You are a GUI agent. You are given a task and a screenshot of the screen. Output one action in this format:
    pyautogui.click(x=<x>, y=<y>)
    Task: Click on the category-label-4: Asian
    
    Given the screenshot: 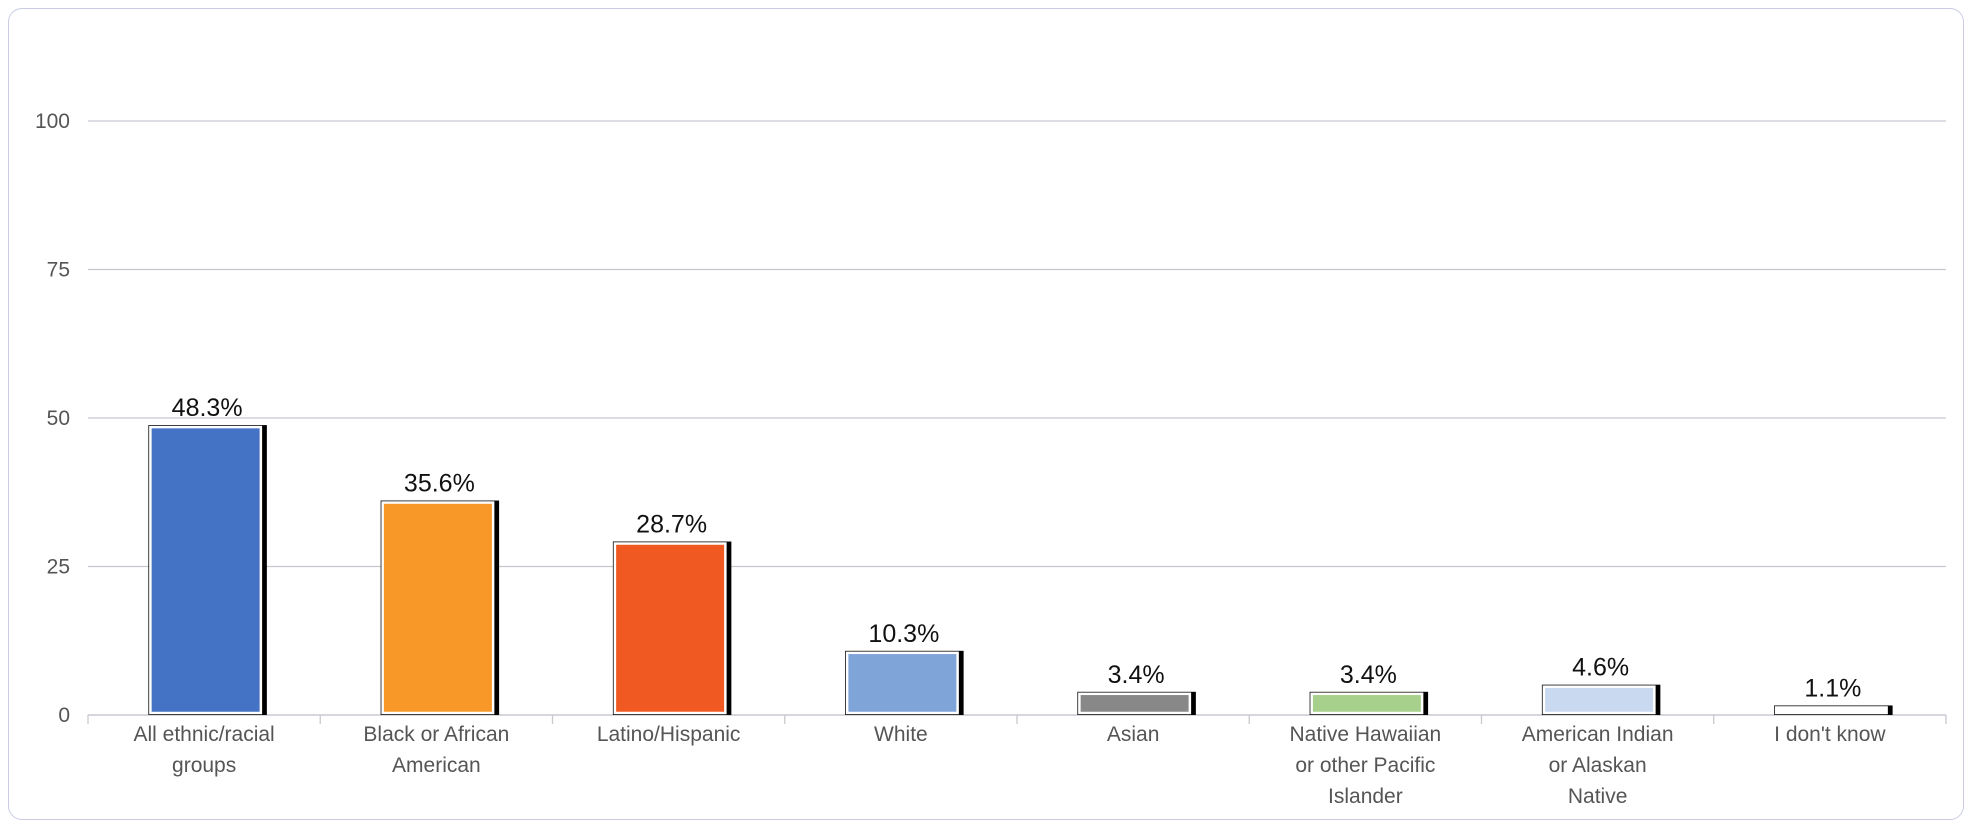 What is the action you would take?
    pyautogui.click(x=1133, y=734)
    